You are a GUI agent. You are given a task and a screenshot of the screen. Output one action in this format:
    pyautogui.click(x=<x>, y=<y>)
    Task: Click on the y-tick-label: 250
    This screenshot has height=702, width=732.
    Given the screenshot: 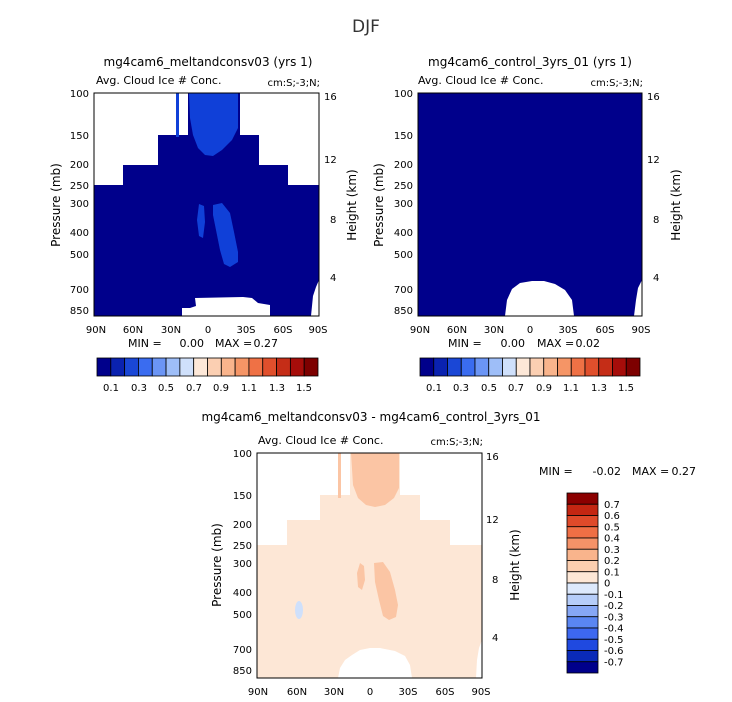 What is the action you would take?
    pyautogui.click(x=242, y=546)
    